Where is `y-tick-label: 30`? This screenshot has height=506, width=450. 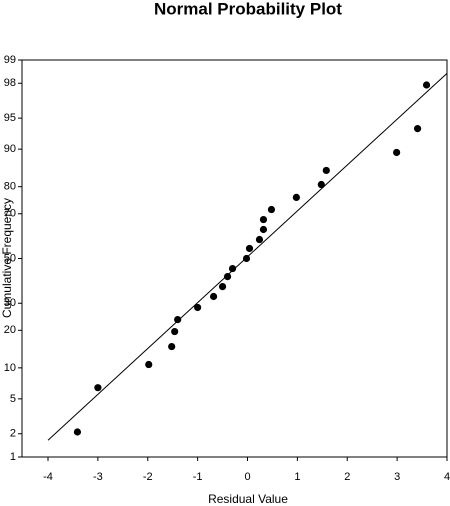 y-tick-label: 30 is located at coordinates (10, 303).